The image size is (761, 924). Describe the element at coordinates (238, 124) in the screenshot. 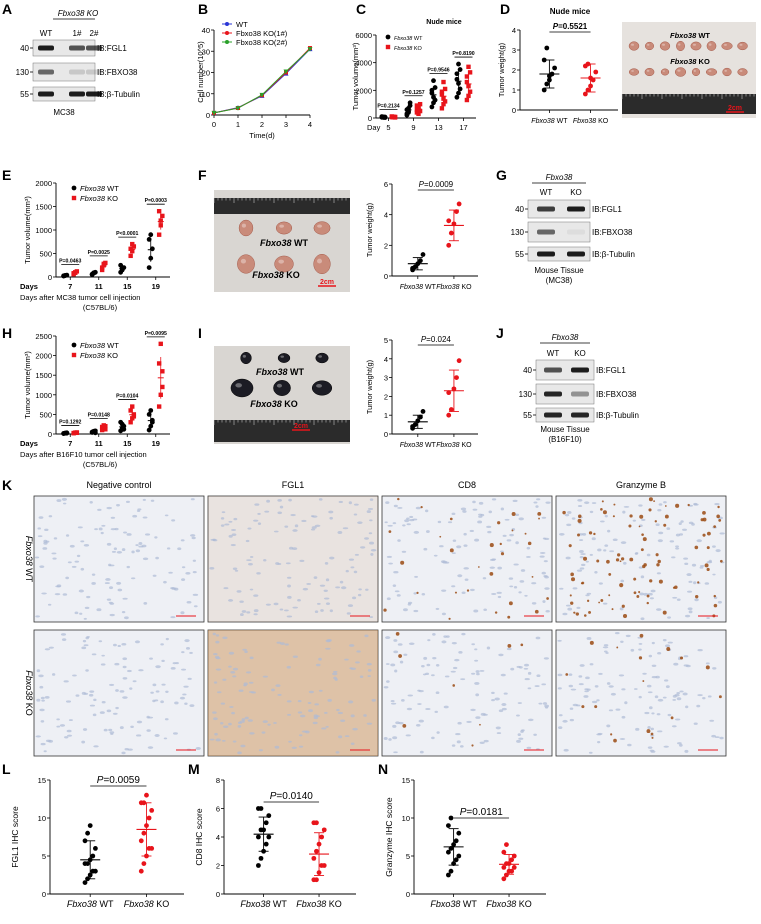

I see `panelB-x-tick-label: 1` at that location.